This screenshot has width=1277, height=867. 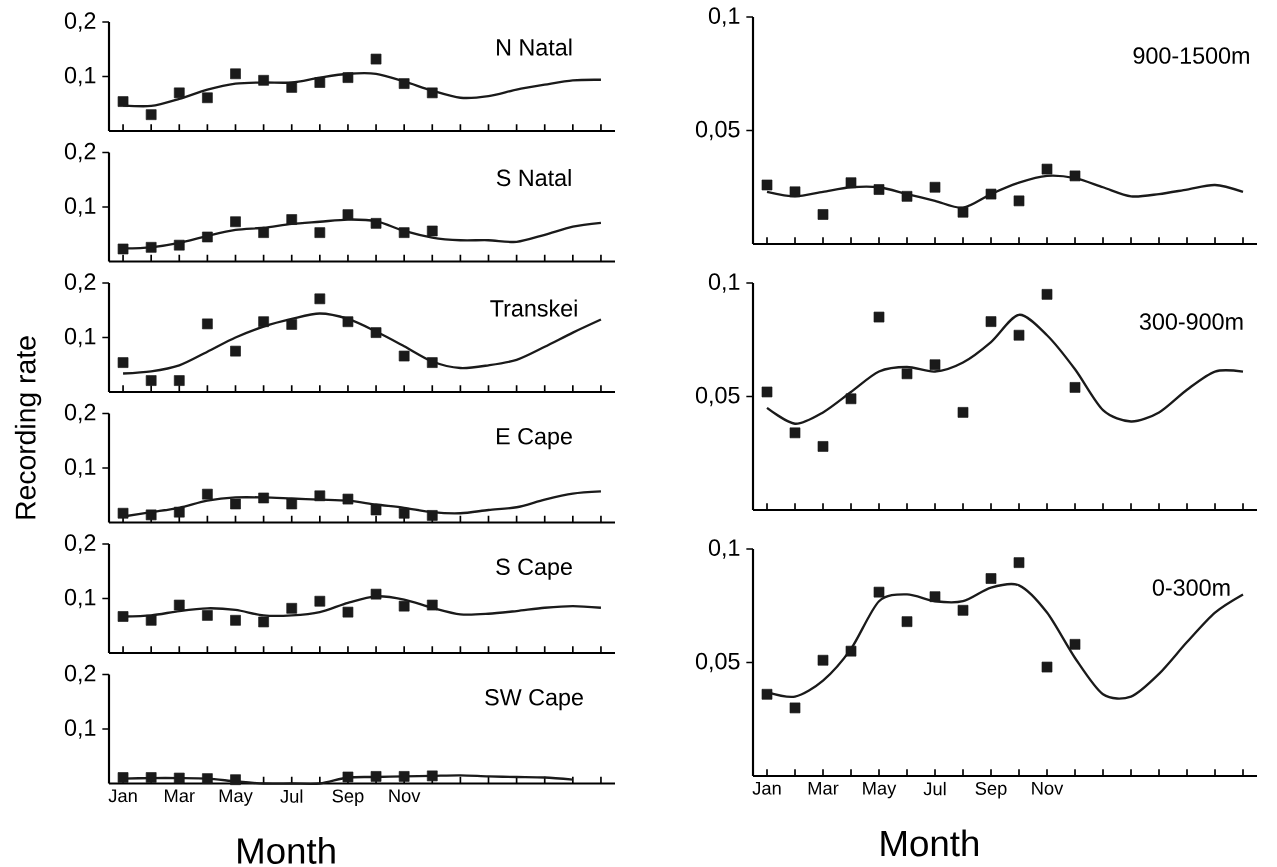 What do you see at coordinates (291, 796) in the screenshot?
I see `x-tick-label: Jul` at bounding box center [291, 796].